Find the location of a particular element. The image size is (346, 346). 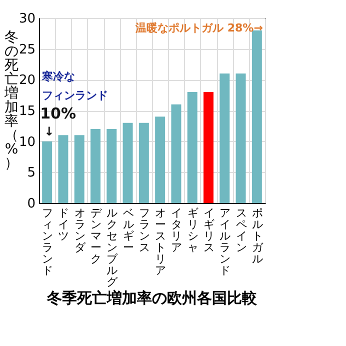

x-tick-label: デンマーク is located at coordinates (96, 236).